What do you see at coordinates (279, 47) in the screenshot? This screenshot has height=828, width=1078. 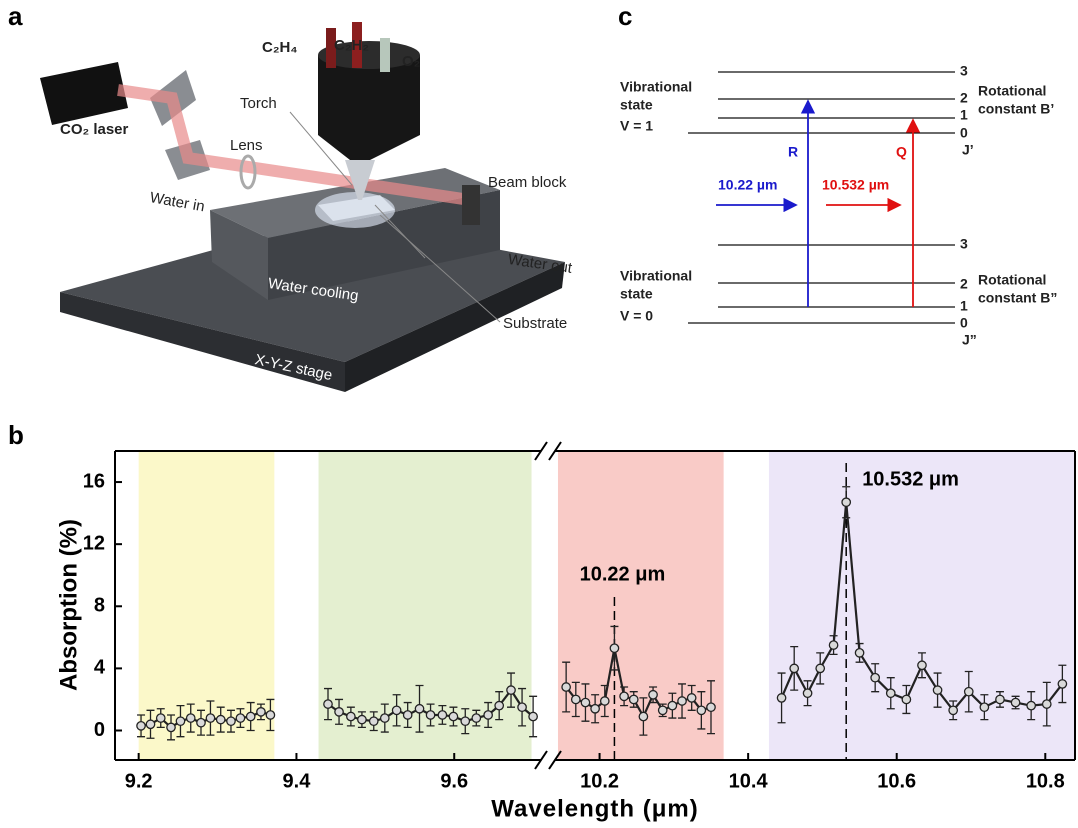 I see `label: C₂H₄` at bounding box center [279, 47].